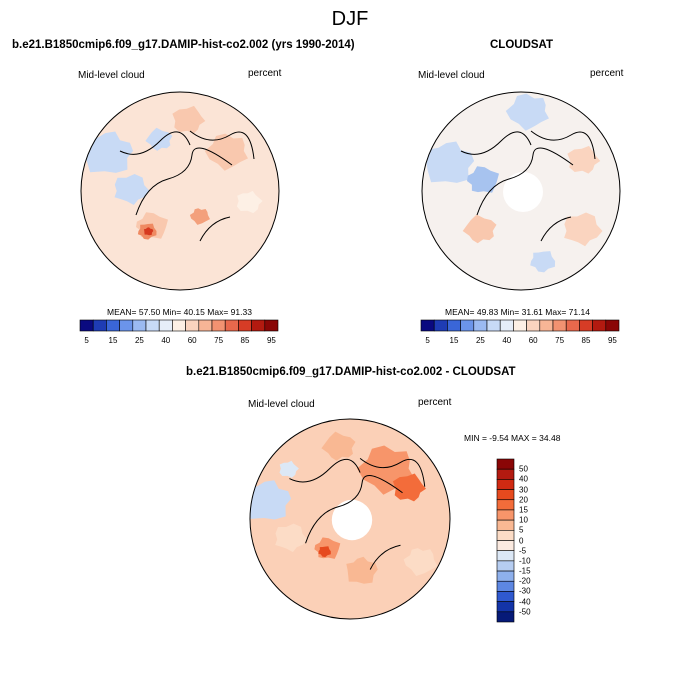 Image resolution: width=700 pixels, height=700 pixels. Describe the element at coordinates (350, 19) in the screenshot. I see `figure-title: DJF` at that location.